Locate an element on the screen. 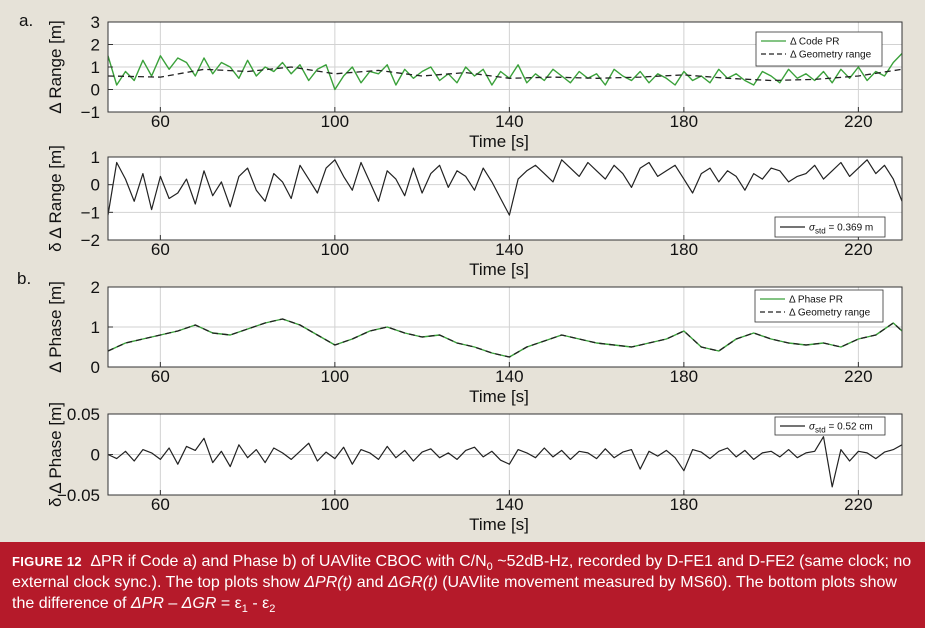  legend-label-1: σstd = 0.369 m is located at coordinates (841, 229).